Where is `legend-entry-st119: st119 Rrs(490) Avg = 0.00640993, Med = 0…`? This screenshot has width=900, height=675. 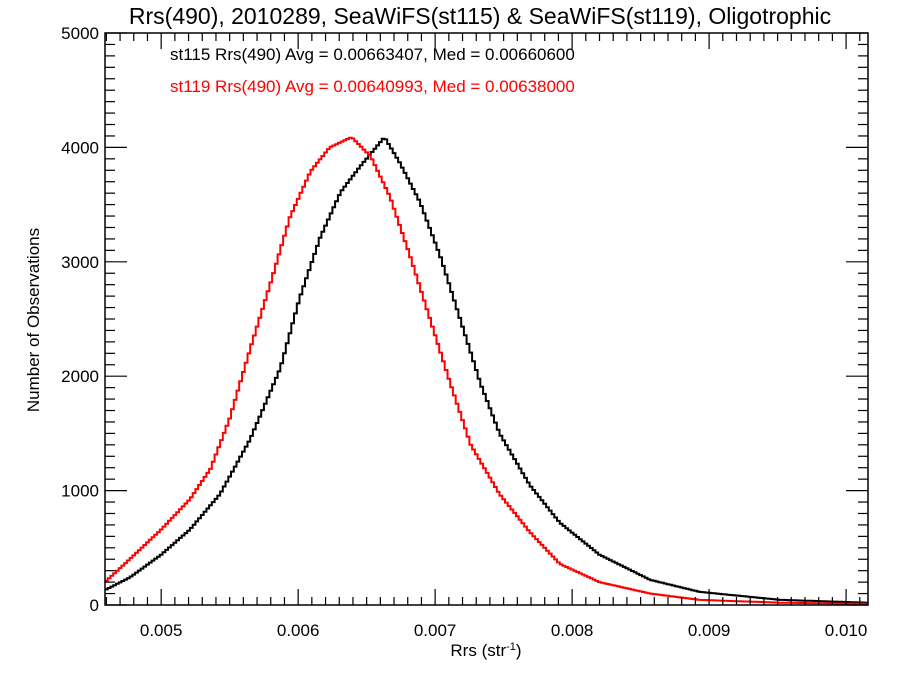
legend-entry-st119: st119 Rrs(490) Avg = 0.00640993, Med = 0… is located at coordinates (372, 86).